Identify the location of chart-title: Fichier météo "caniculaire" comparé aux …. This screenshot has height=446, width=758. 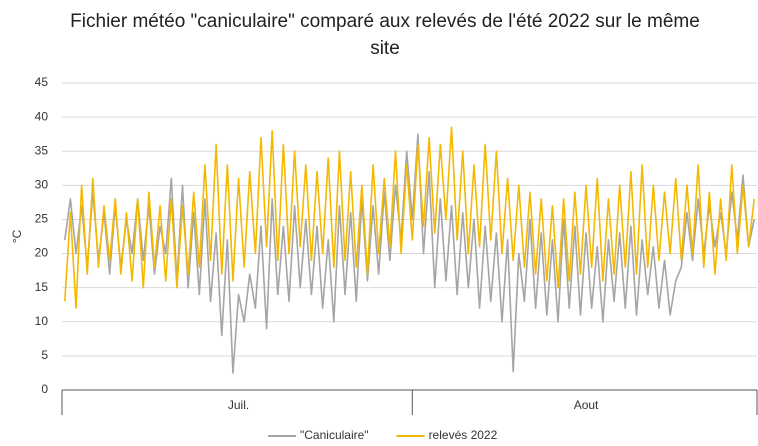
(385, 35).